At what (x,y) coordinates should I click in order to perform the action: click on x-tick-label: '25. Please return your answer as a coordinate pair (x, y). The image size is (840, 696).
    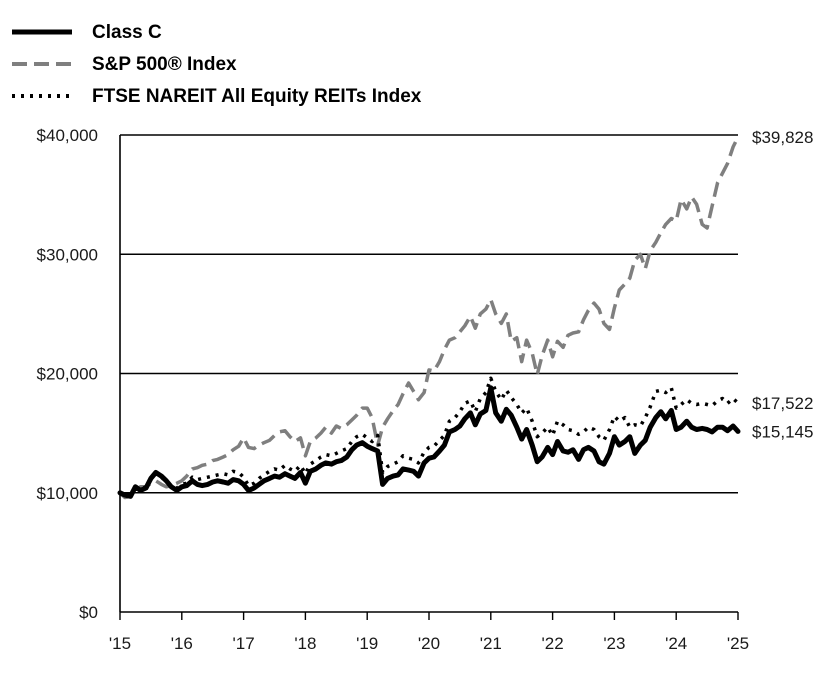
    Looking at the image, I should click on (738, 643).